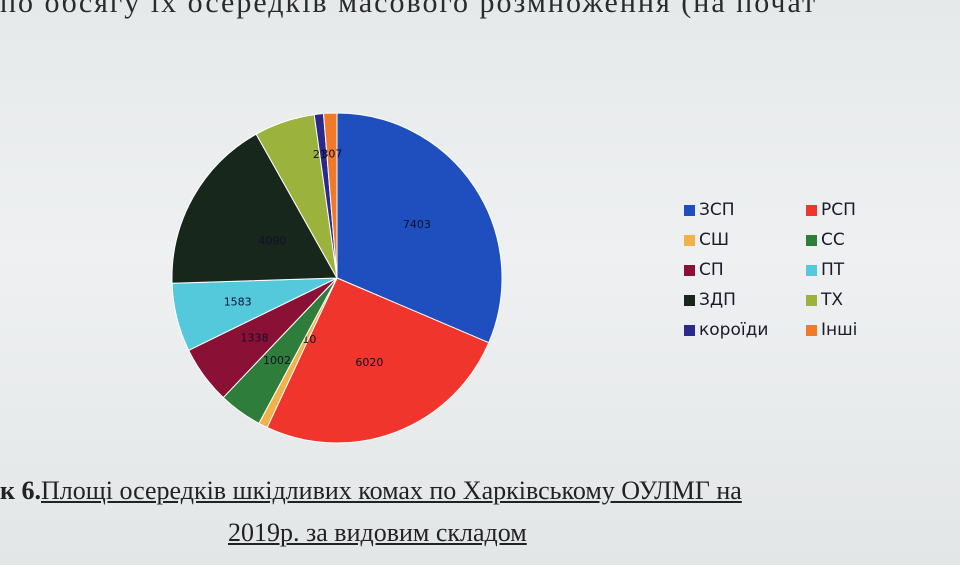  What do you see at coordinates (745, 270) in the screenshot?
I see `legend-item-5: СП` at bounding box center [745, 270].